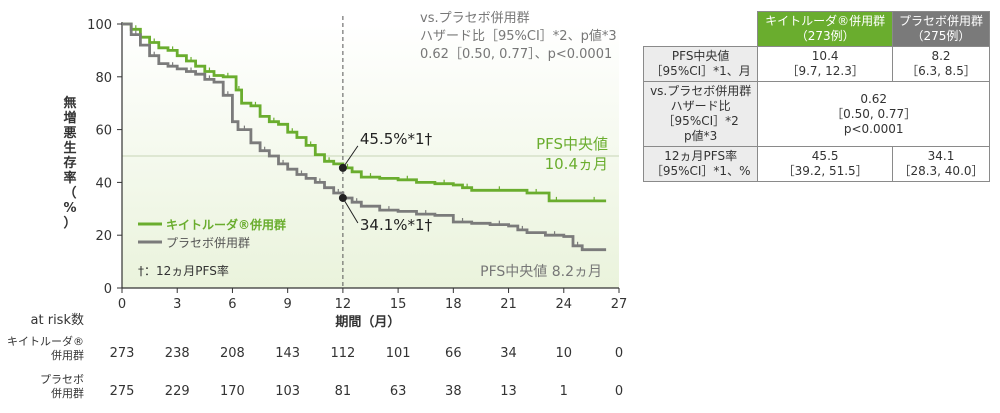 The image size is (1000, 413). Describe the element at coordinates (398, 391) in the screenshot. I see `at-risk-value: 63` at that location.